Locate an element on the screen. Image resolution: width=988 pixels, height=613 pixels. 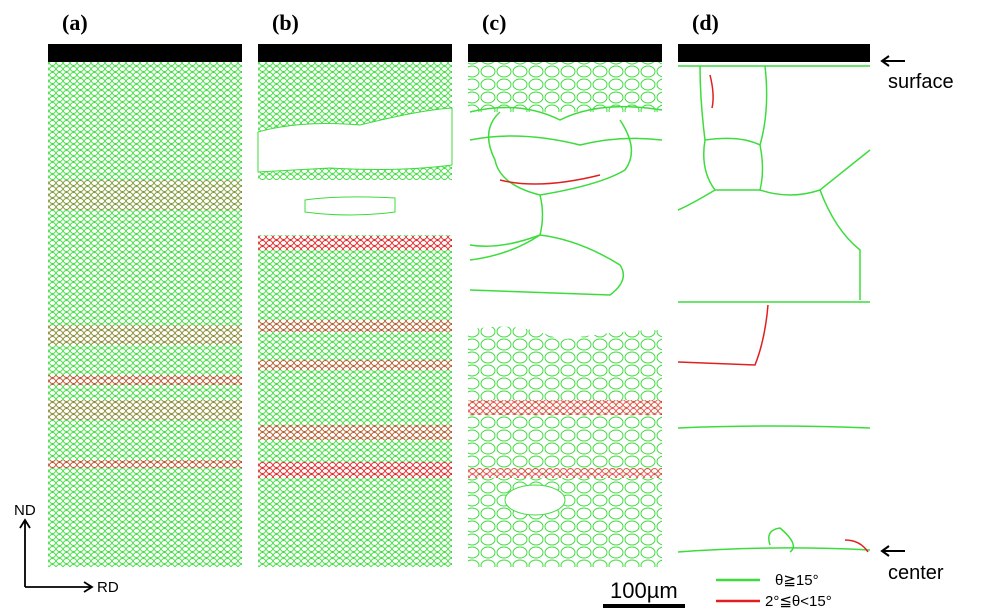
panel-label: (c) is located at coordinates (494, 22).